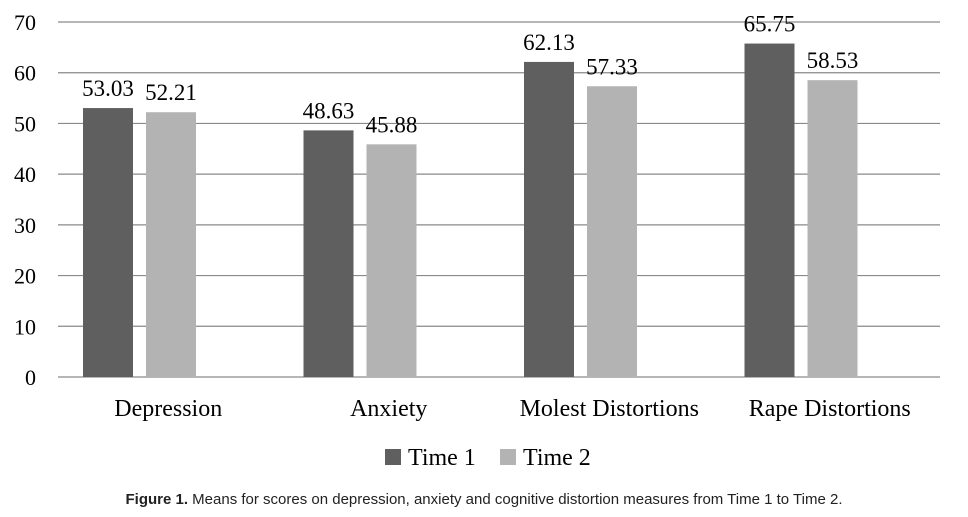 The width and height of the screenshot is (968, 517). Describe the element at coordinates (25, 174) in the screenshot. I see `y-tick-label: 40` at that location.